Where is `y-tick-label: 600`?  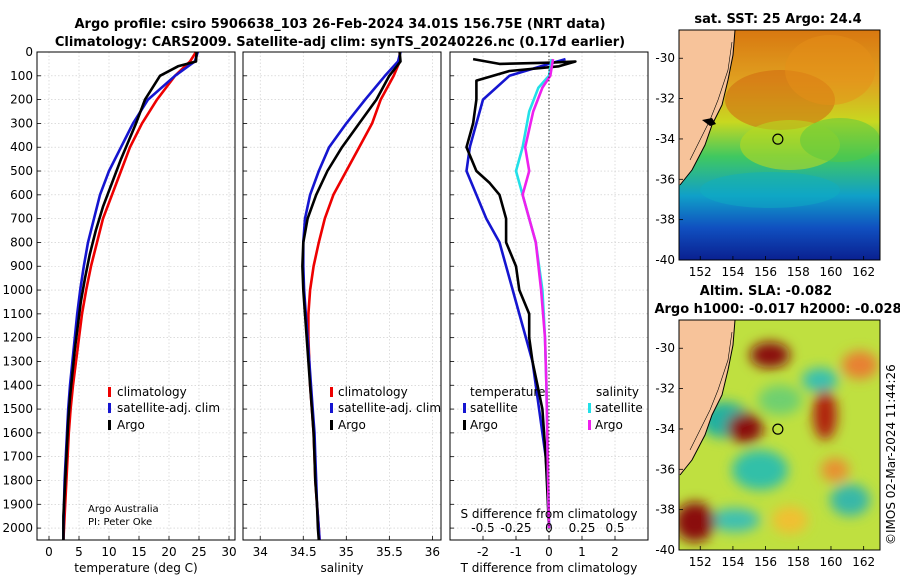 y-tick-label: 600 is located at coordinates (21, 195).